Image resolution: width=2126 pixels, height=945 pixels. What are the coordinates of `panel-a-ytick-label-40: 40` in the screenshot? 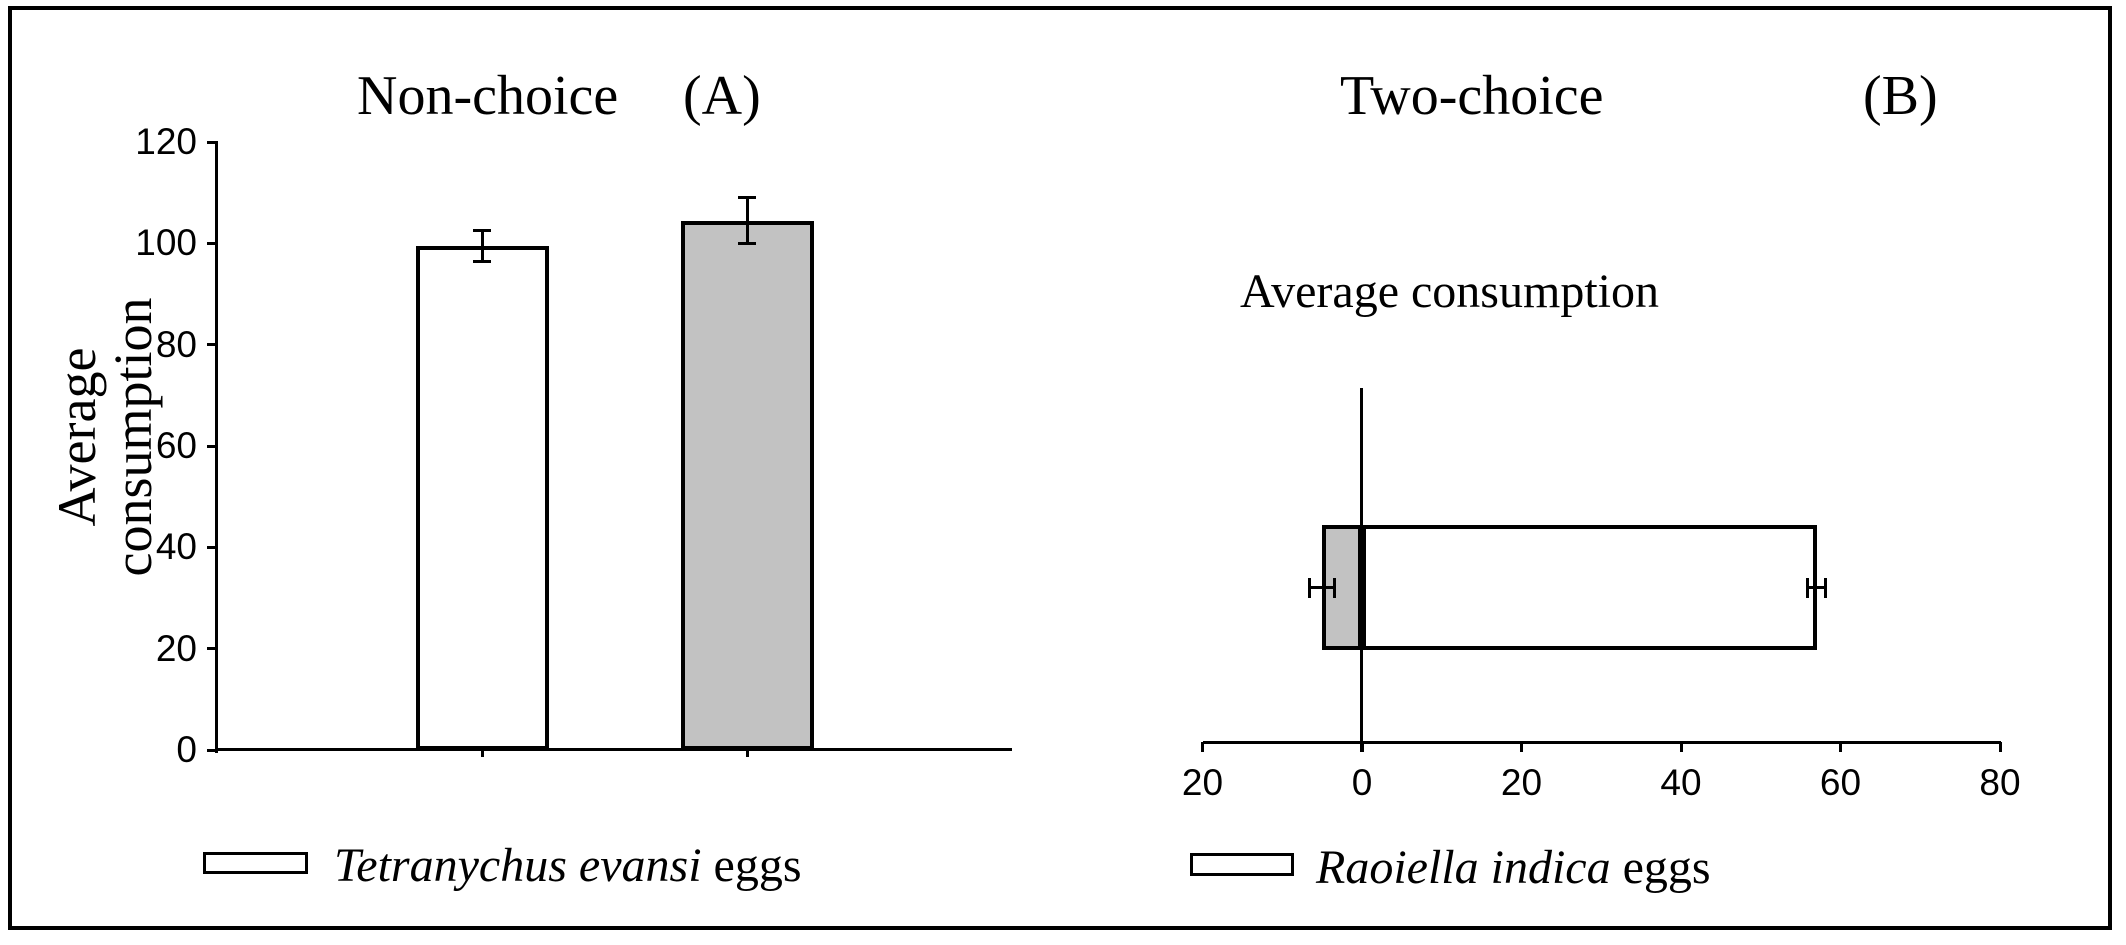 It's located at (176, 547).